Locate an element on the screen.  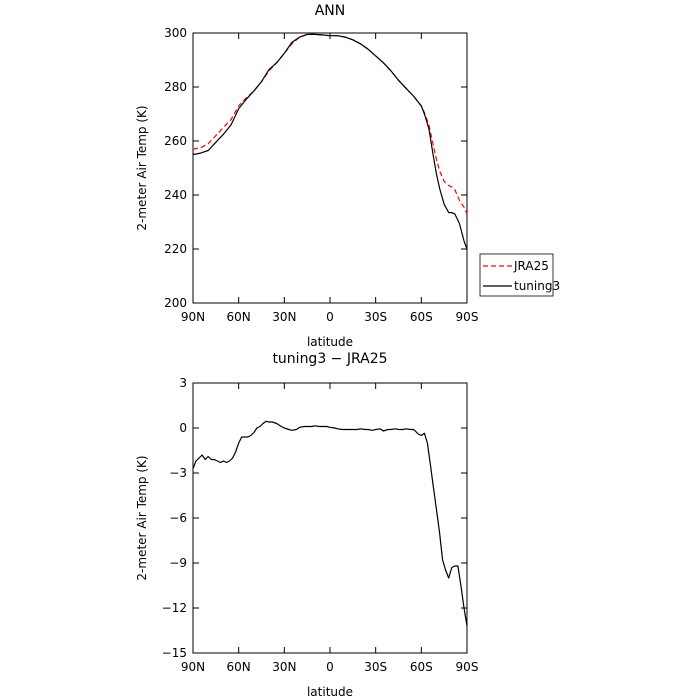
top-chart-series-tuning3-line is located at coordinates (330, 141).